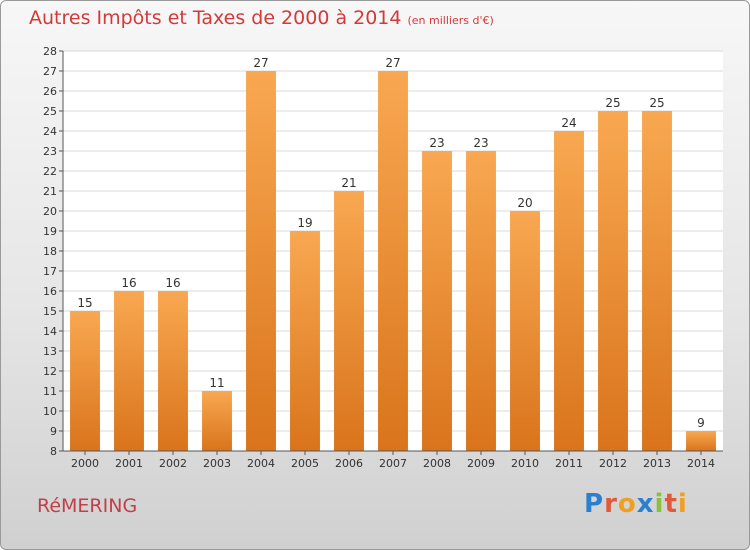 This screenshot has width=750, height=550. What do you see at coordinates (568, 123) in the screenshot?
I see `data-label: 24` at bounding box center [568, 123].